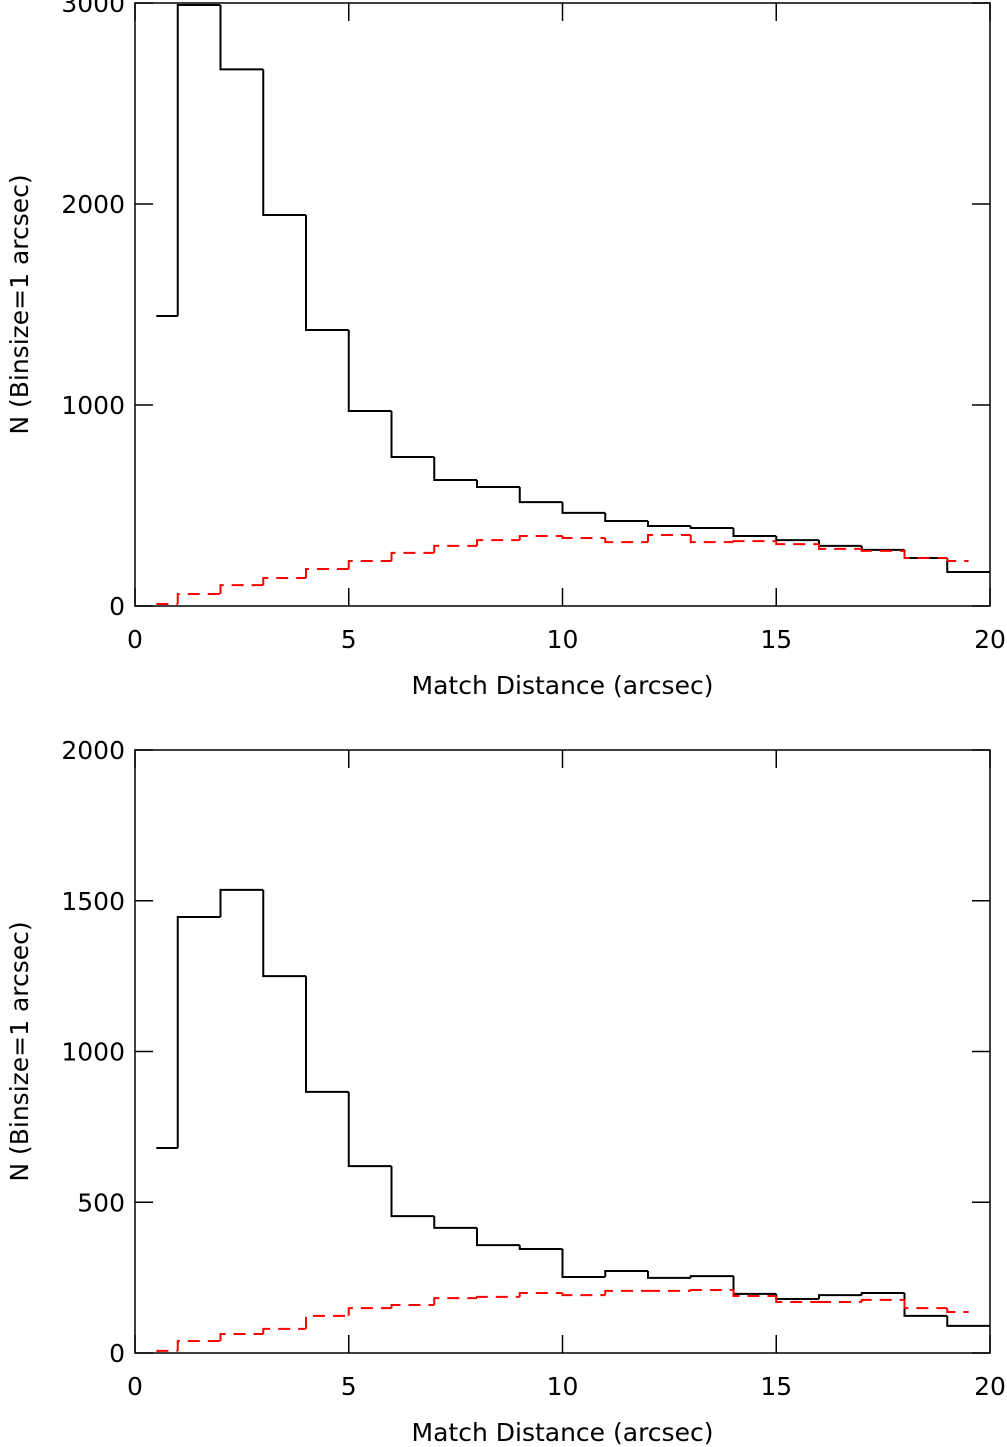  Describe the element at coordinates (93, 901) in the screenshot. I see `y-tick-label: 1500` at that location.